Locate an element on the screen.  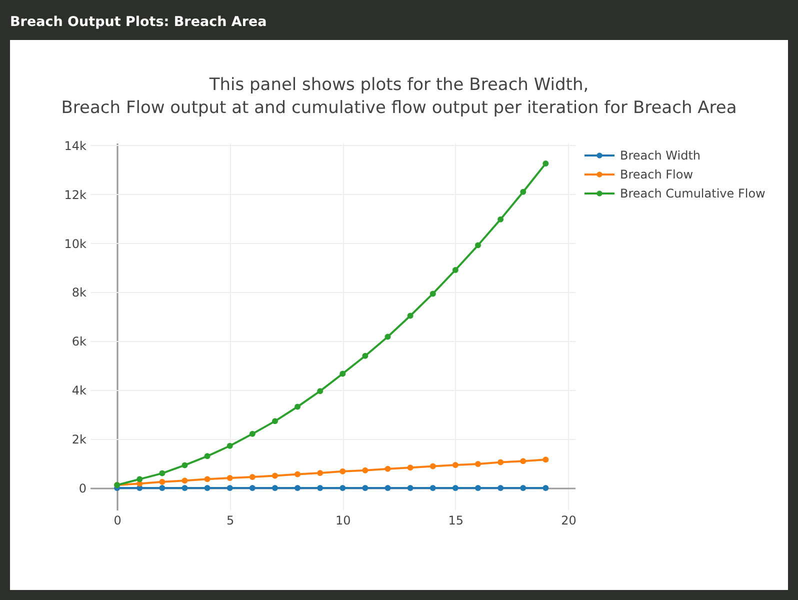
x-tick-label: 0 is located at coordinates (118, 521).